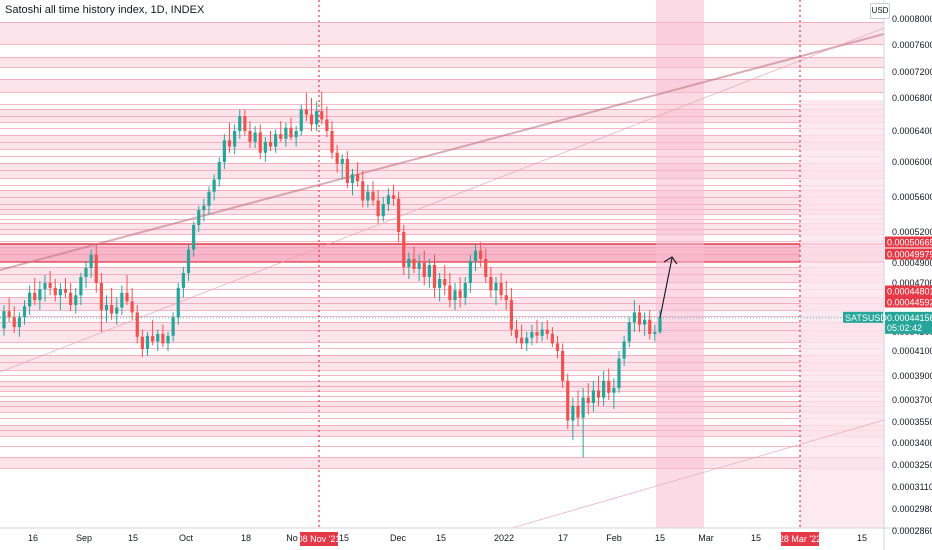 This screenshot has width=932, height=550. Describe the element at coordinates (908, 275) in the screenshot. I see `y-axis-area` at that location.